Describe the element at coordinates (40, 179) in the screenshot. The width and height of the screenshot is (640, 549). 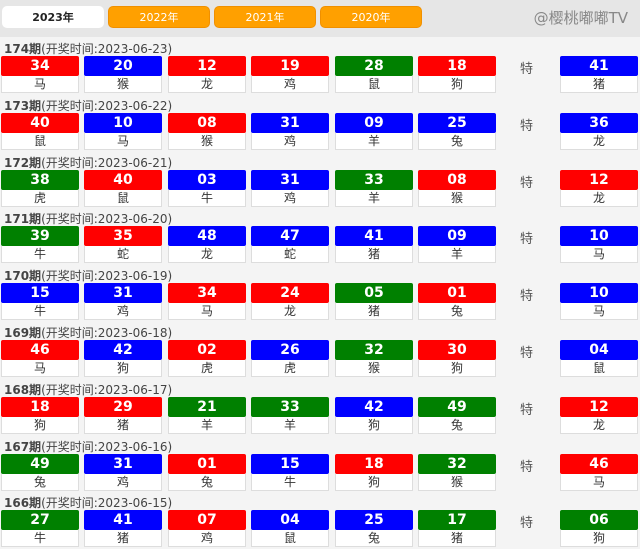
I see `ball-number: 38` at that location.